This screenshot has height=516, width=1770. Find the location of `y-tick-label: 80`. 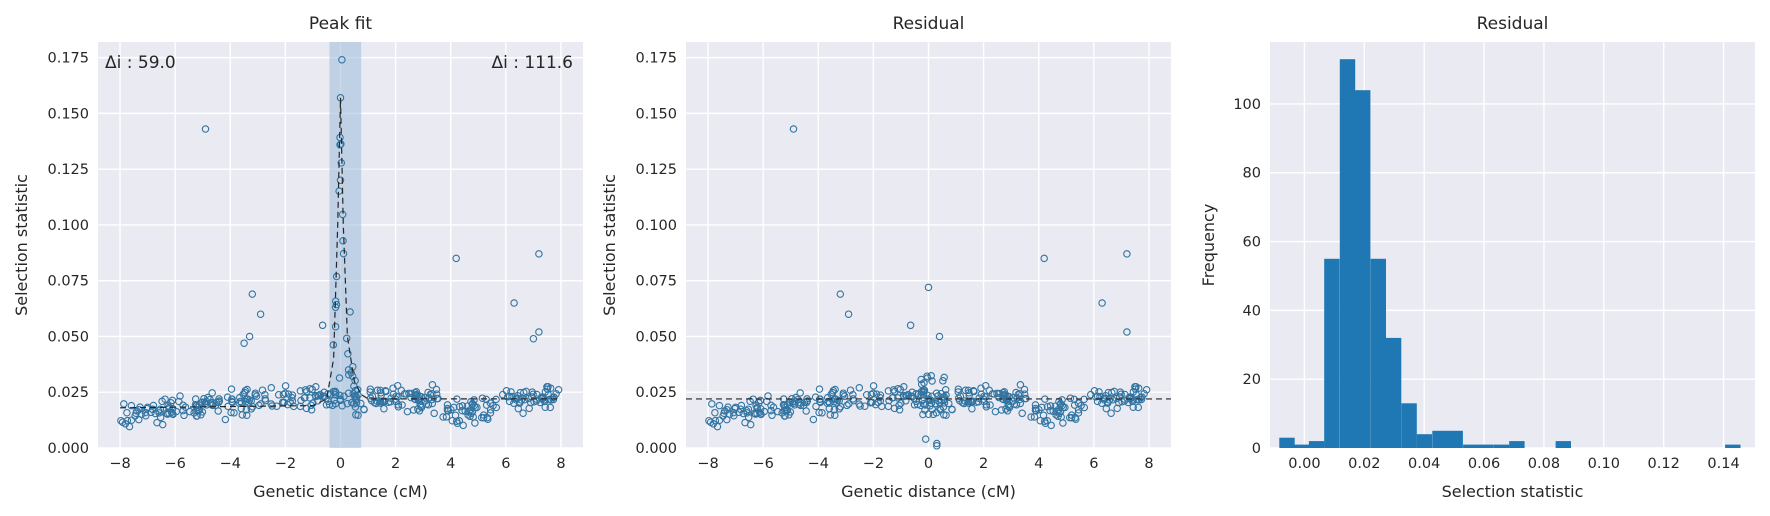

y-tick-label: 80 is located at coordinates (1252, 174).